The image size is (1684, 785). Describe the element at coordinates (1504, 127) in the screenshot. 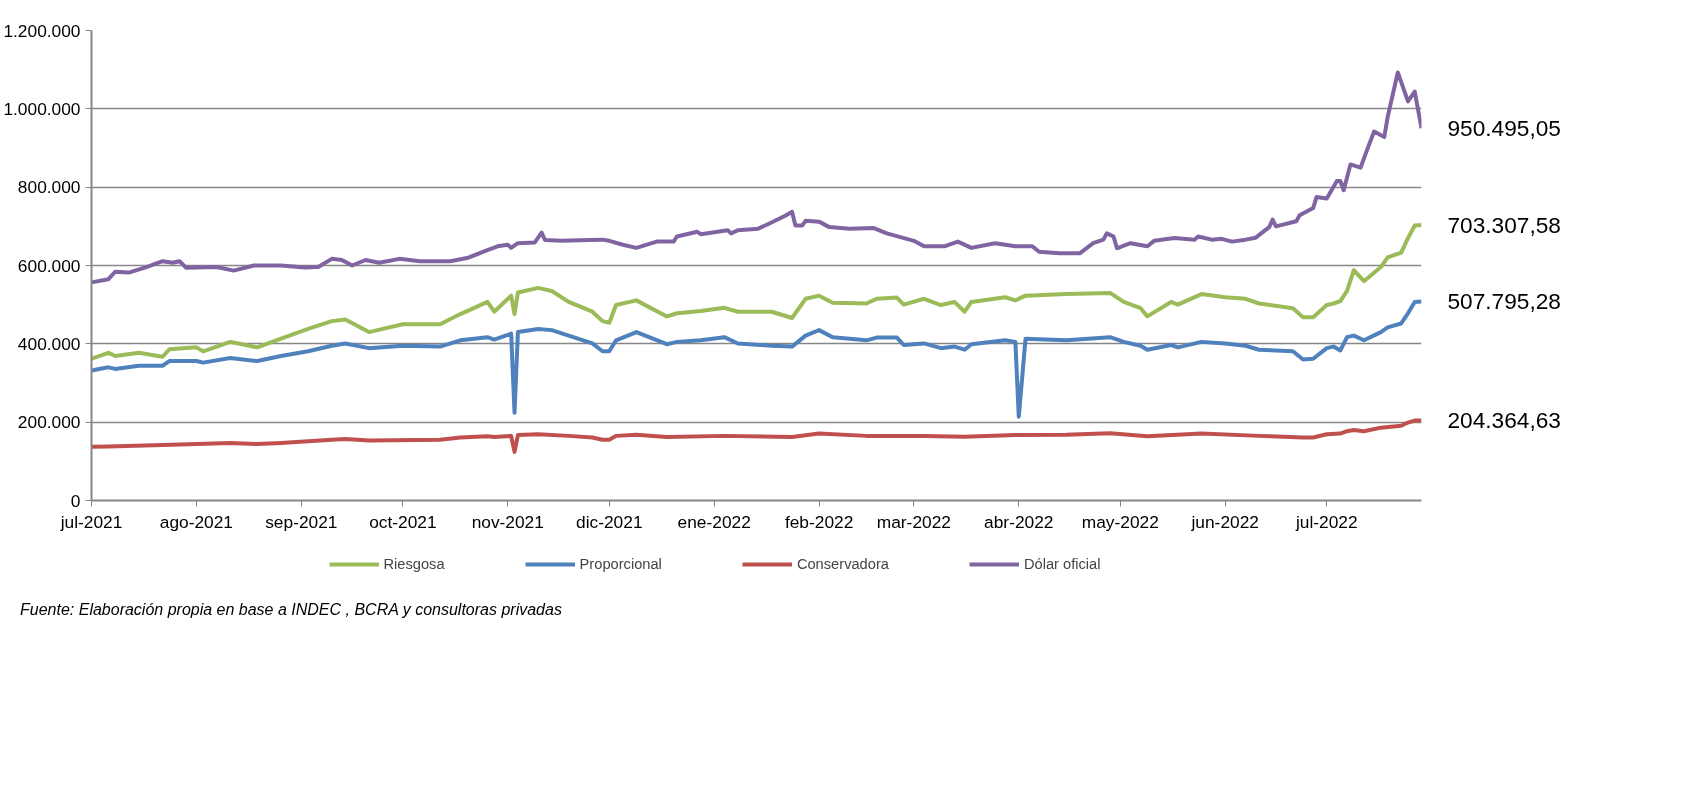

I see `data-label: 950.495,05` at that location.